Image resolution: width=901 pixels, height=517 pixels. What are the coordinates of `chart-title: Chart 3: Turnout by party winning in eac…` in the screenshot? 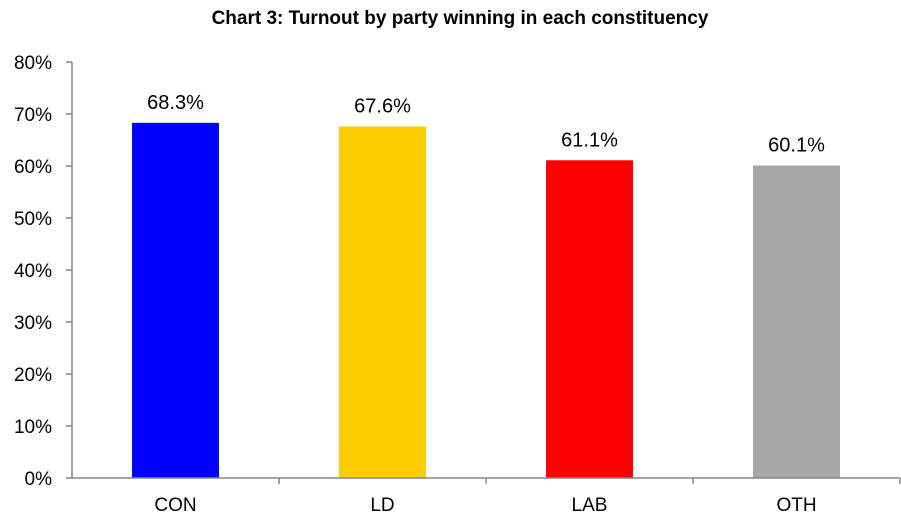 It's located at (460, 18).